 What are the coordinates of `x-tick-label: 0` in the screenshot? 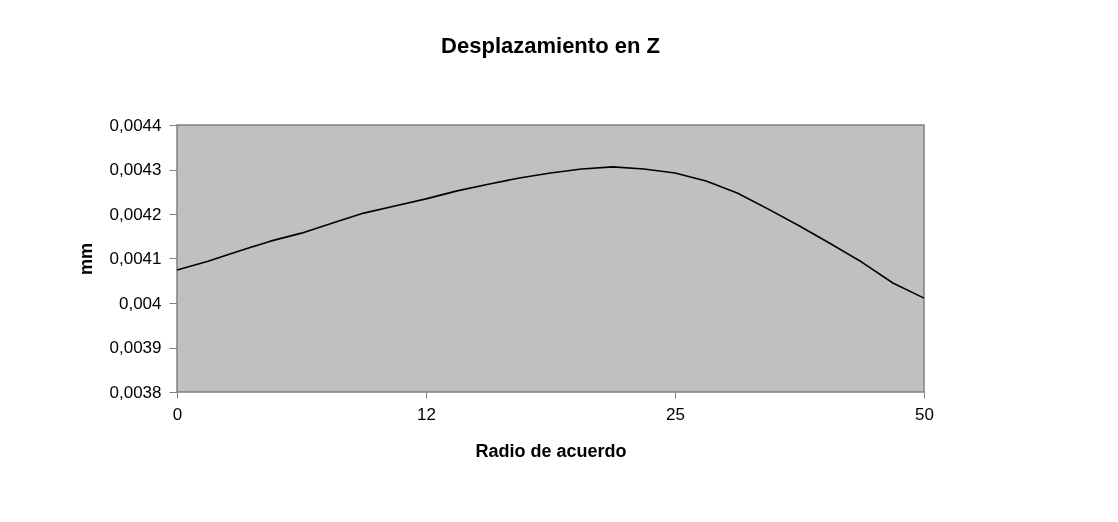 It's located at (177, 414).